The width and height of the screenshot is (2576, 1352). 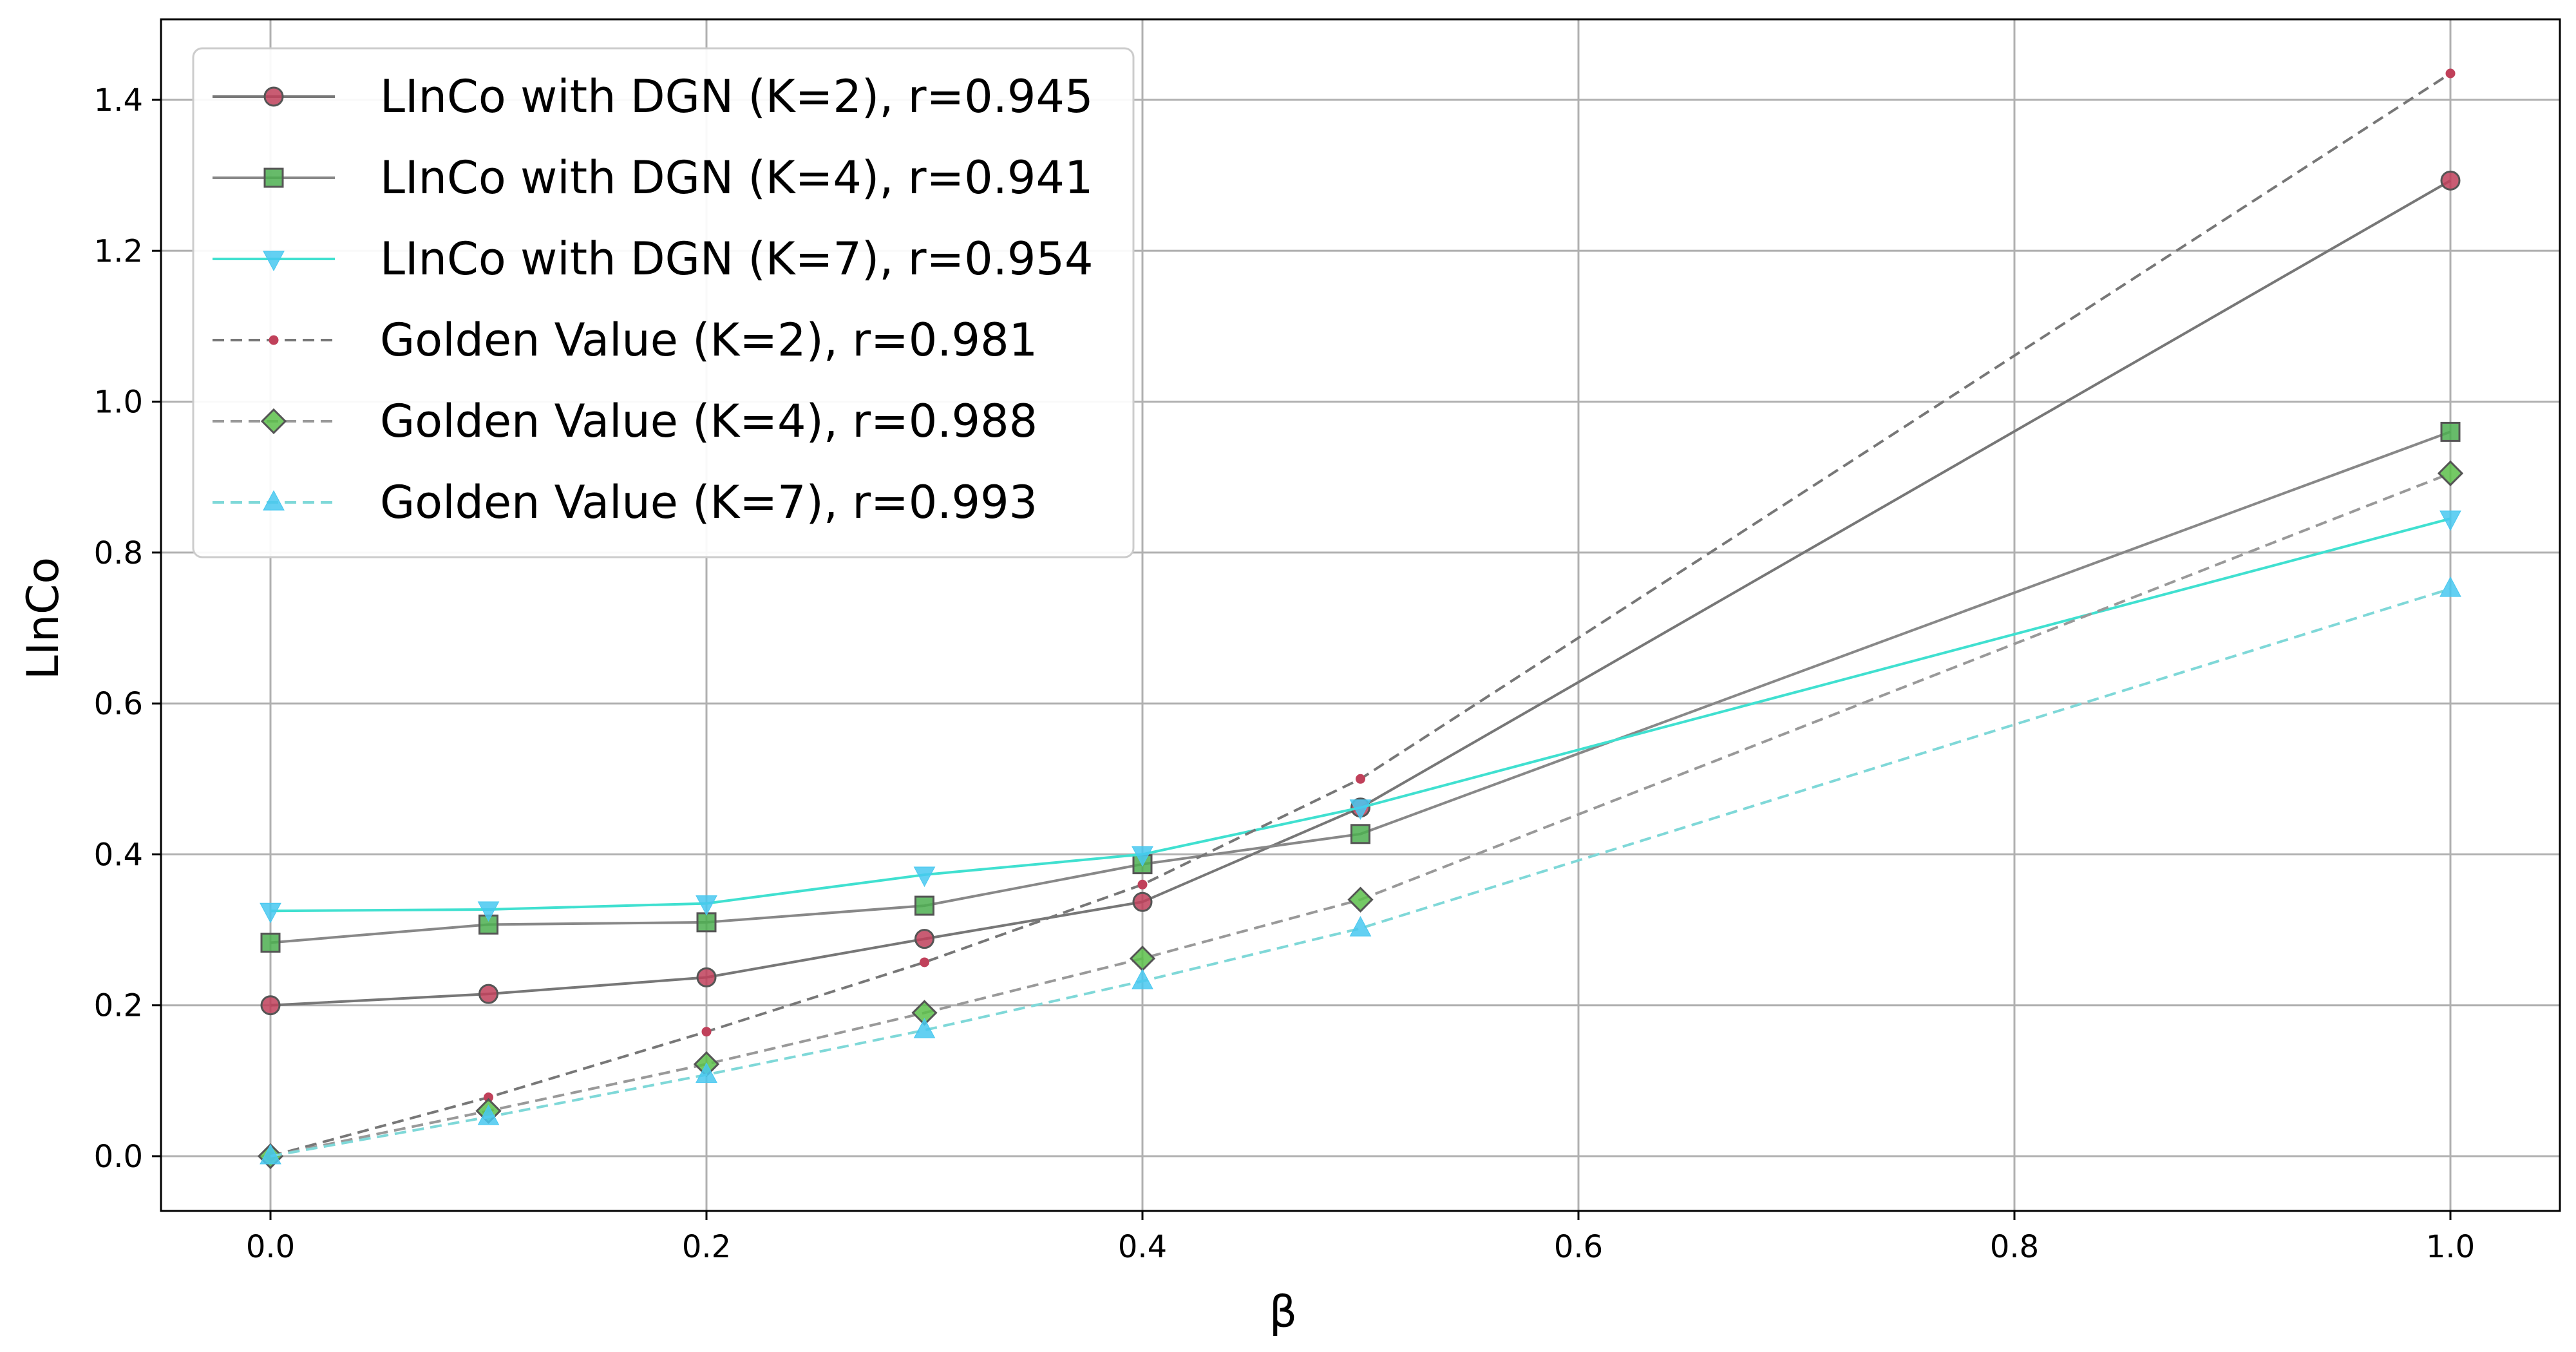 What do you see at coordinates (1142, 1247) in the screenshot?
I see `x-tick-label: 0.4` at bounding box center [1142, 1247].